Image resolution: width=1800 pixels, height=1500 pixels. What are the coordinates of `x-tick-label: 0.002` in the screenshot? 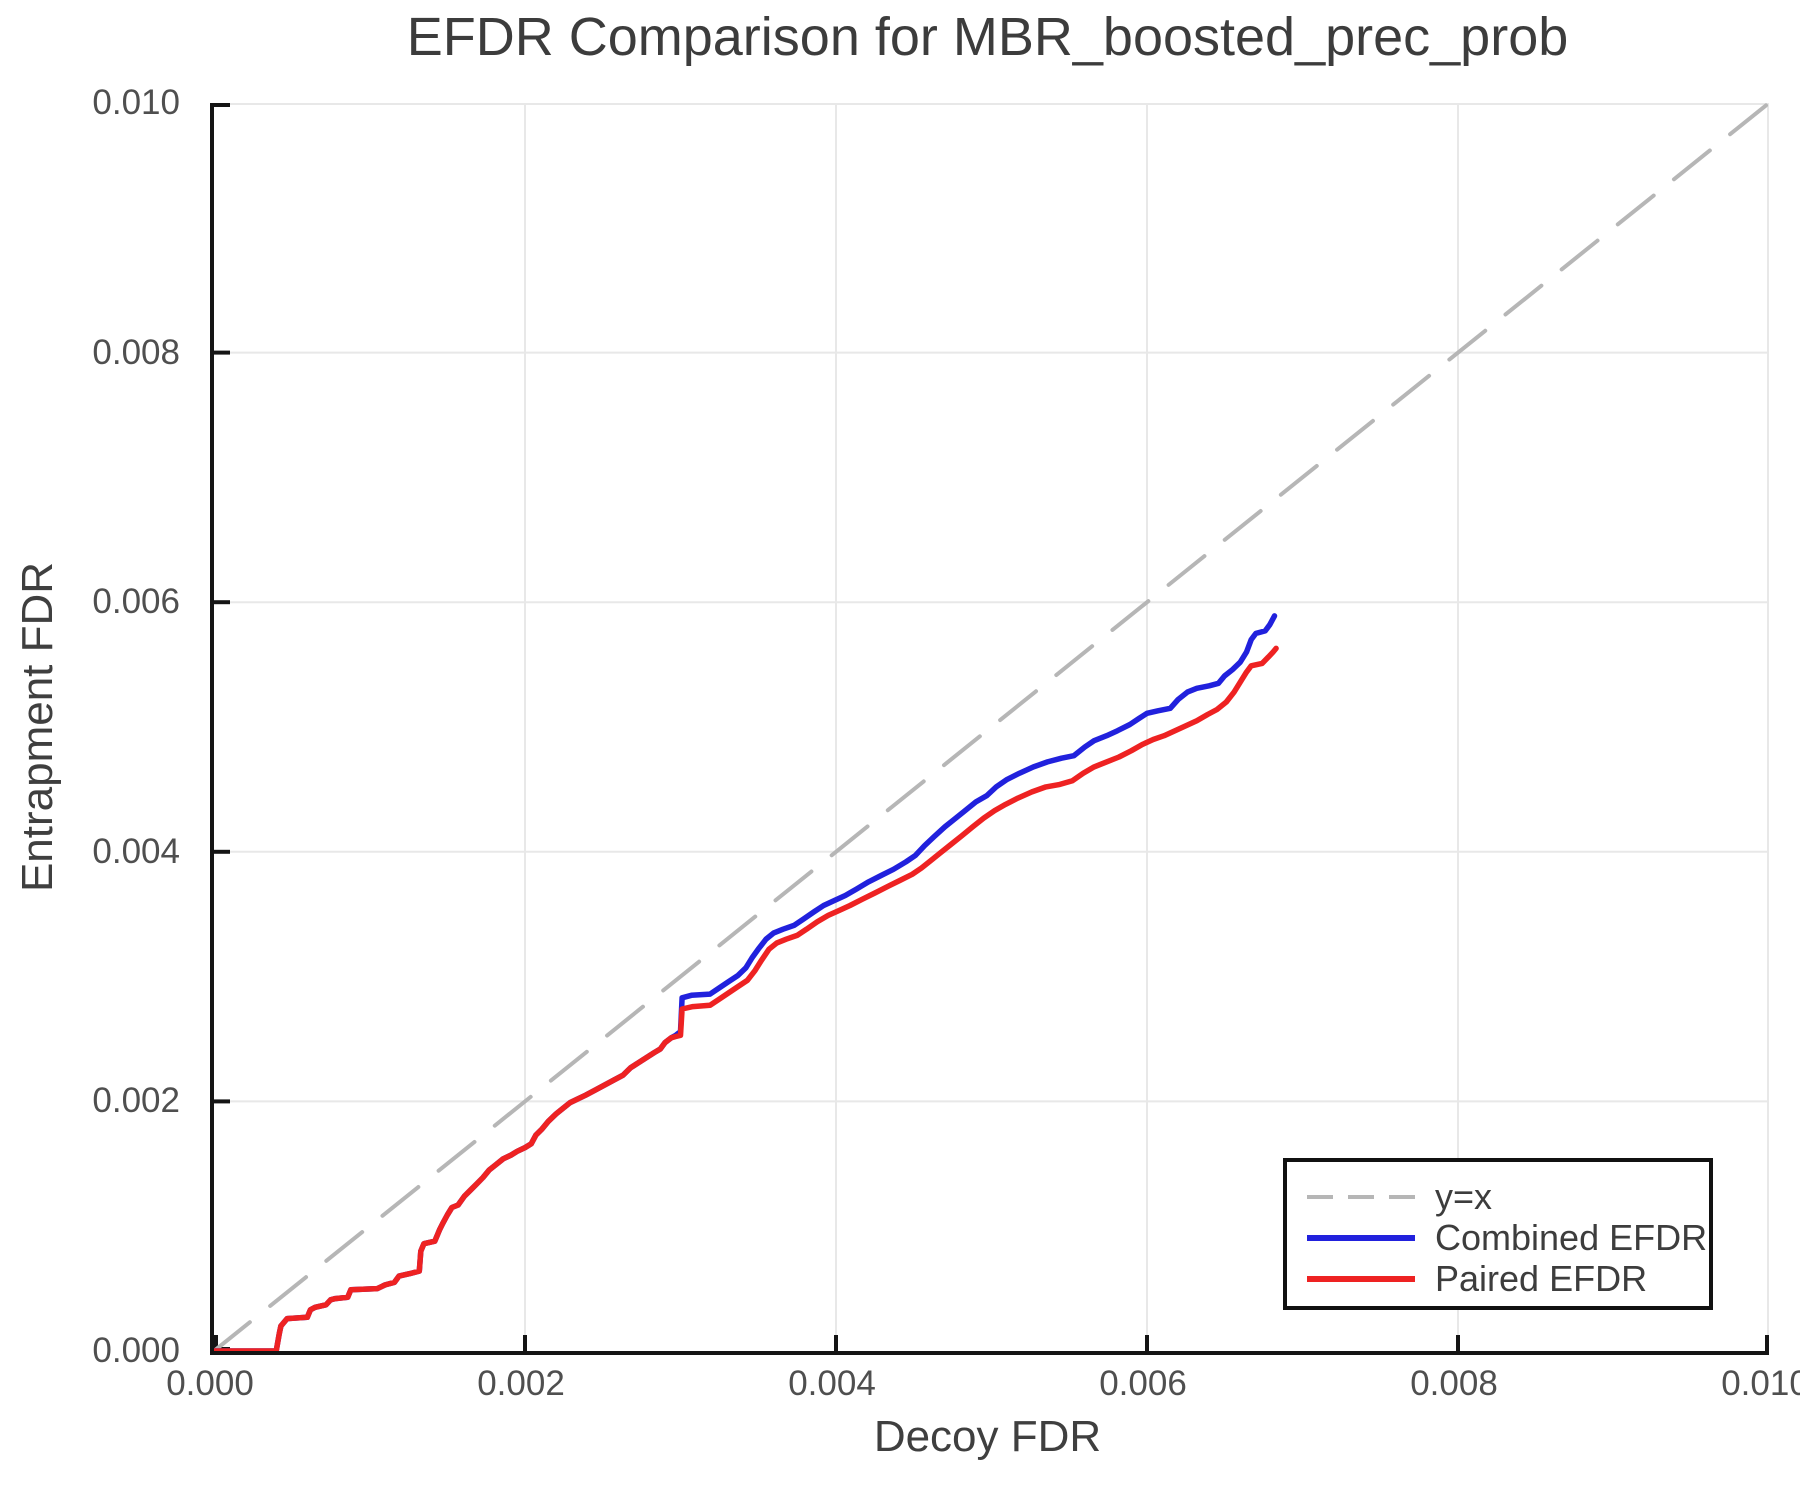 It's located at (521, 1383).